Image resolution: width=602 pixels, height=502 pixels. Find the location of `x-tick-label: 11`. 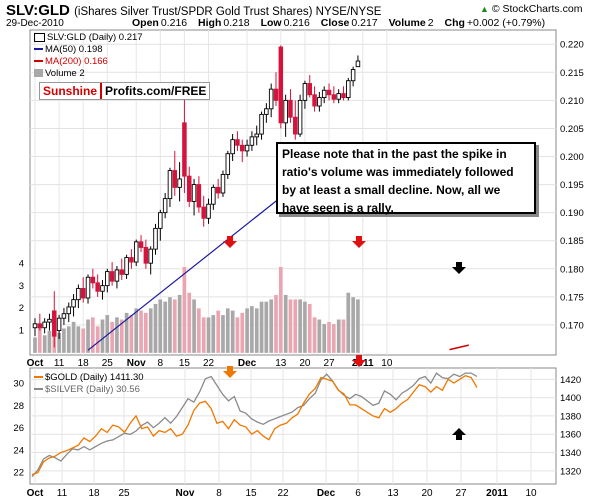

x-tick-label: 11 is located at coordinates (62, 493).